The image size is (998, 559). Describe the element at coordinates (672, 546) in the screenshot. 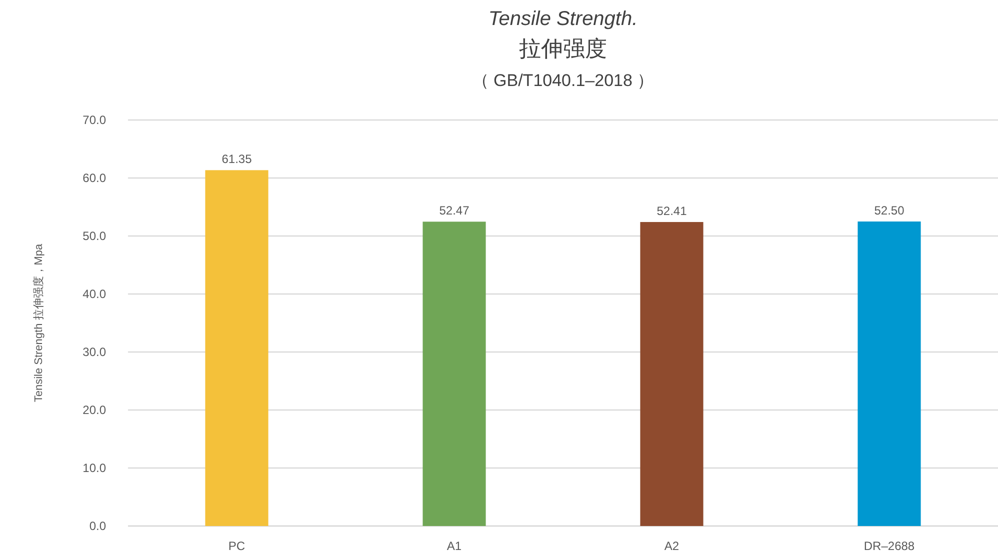

I see `x-tick-label: A2` at that location.